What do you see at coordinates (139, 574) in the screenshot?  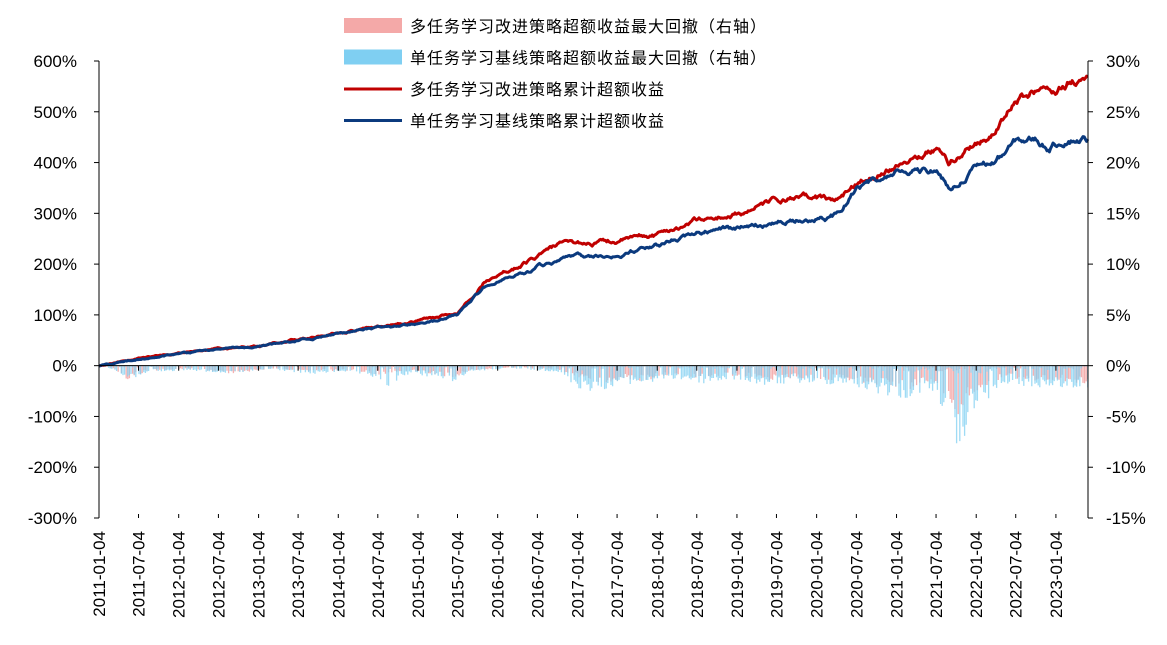 I see `x-tick-label: 2011-07-04` at bounding box center [139, 574].